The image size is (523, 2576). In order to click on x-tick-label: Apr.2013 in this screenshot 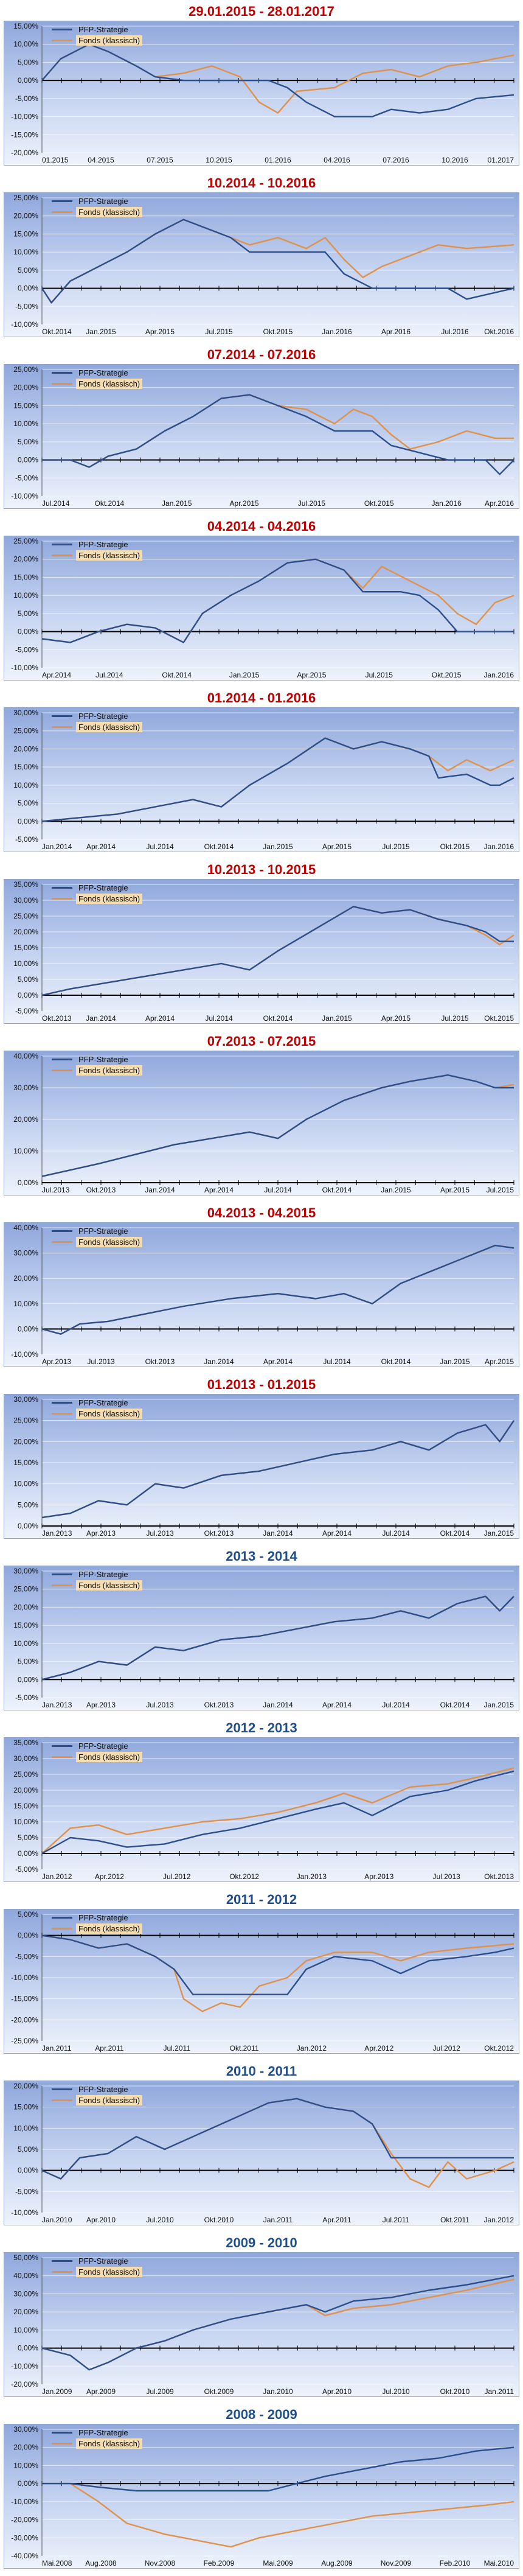, I will do `click(101, 1705)`.